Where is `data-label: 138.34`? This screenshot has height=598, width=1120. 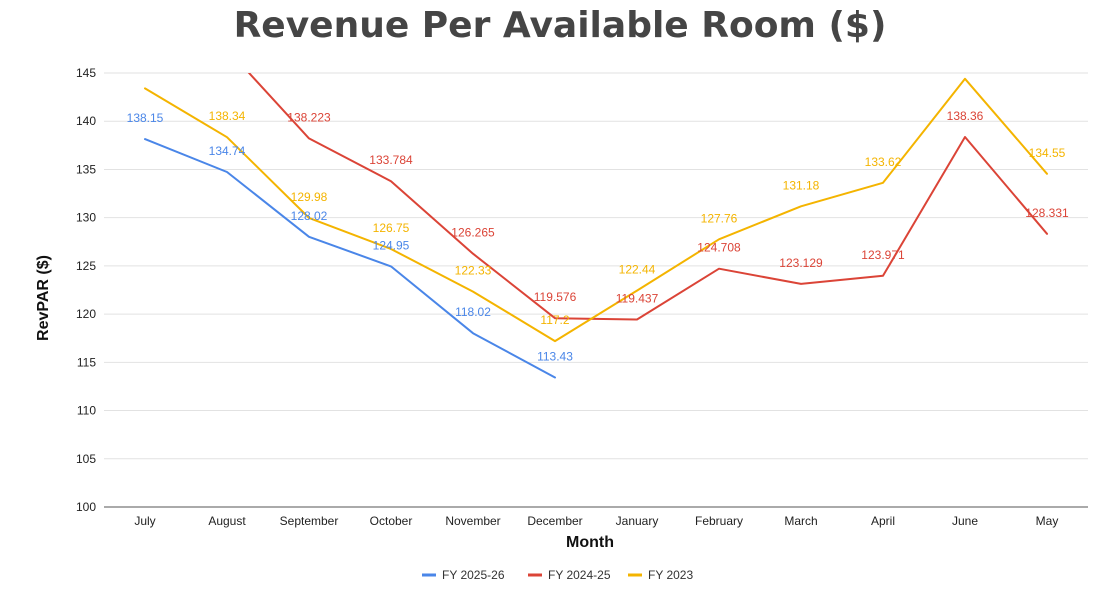
data-label: 138.34 is located at coordinates (227, 116).